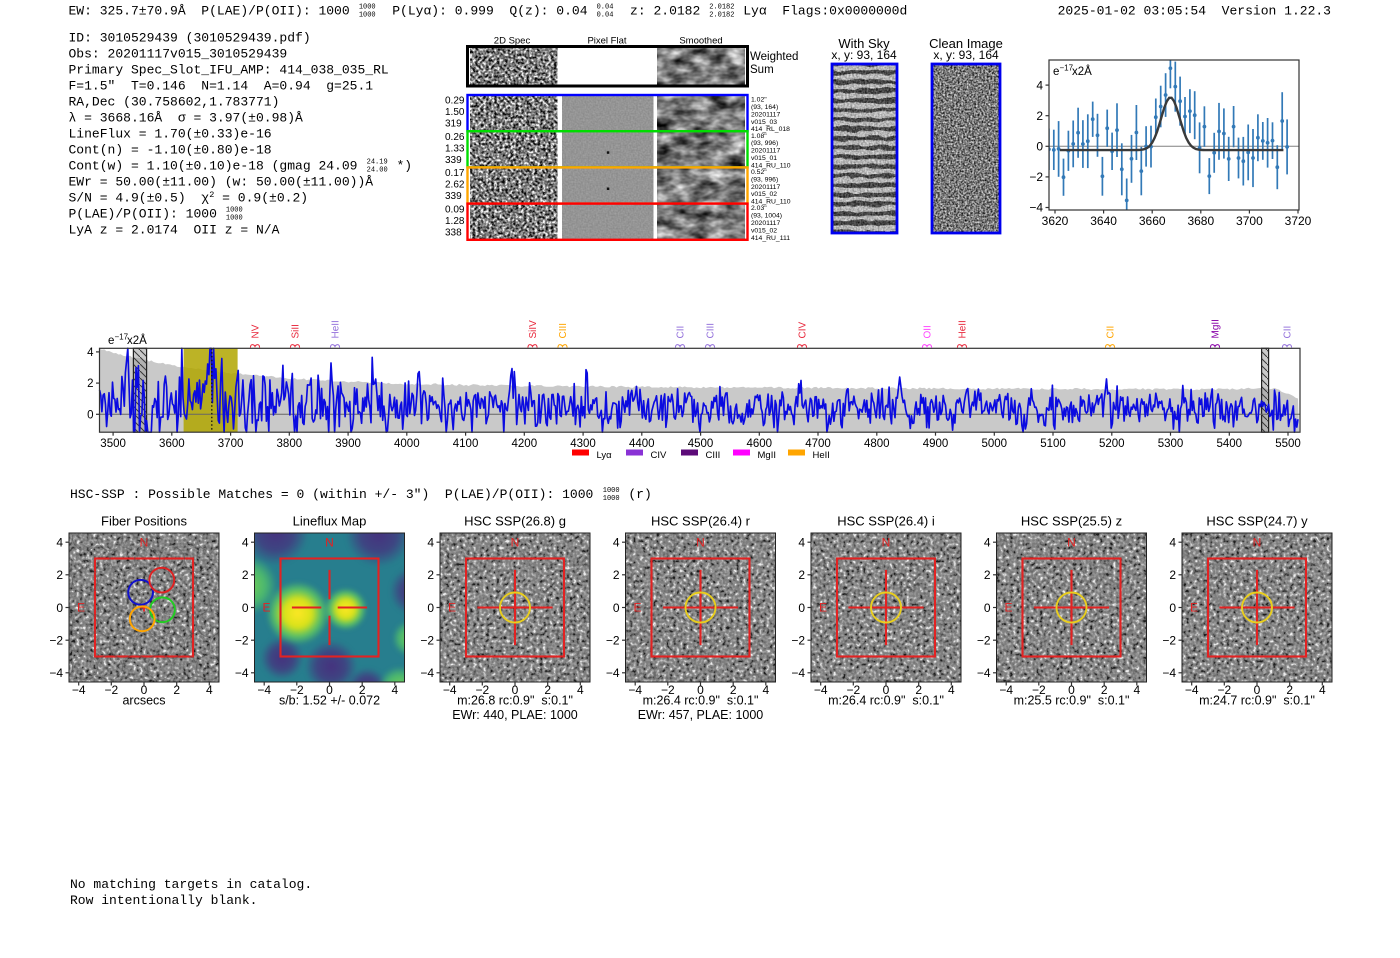  What do you see at coordinates (139, 198) in the screenshot?
I see `svg-text: S/N = 4.9(±0.5) χ` at bounding box center [139, 198].